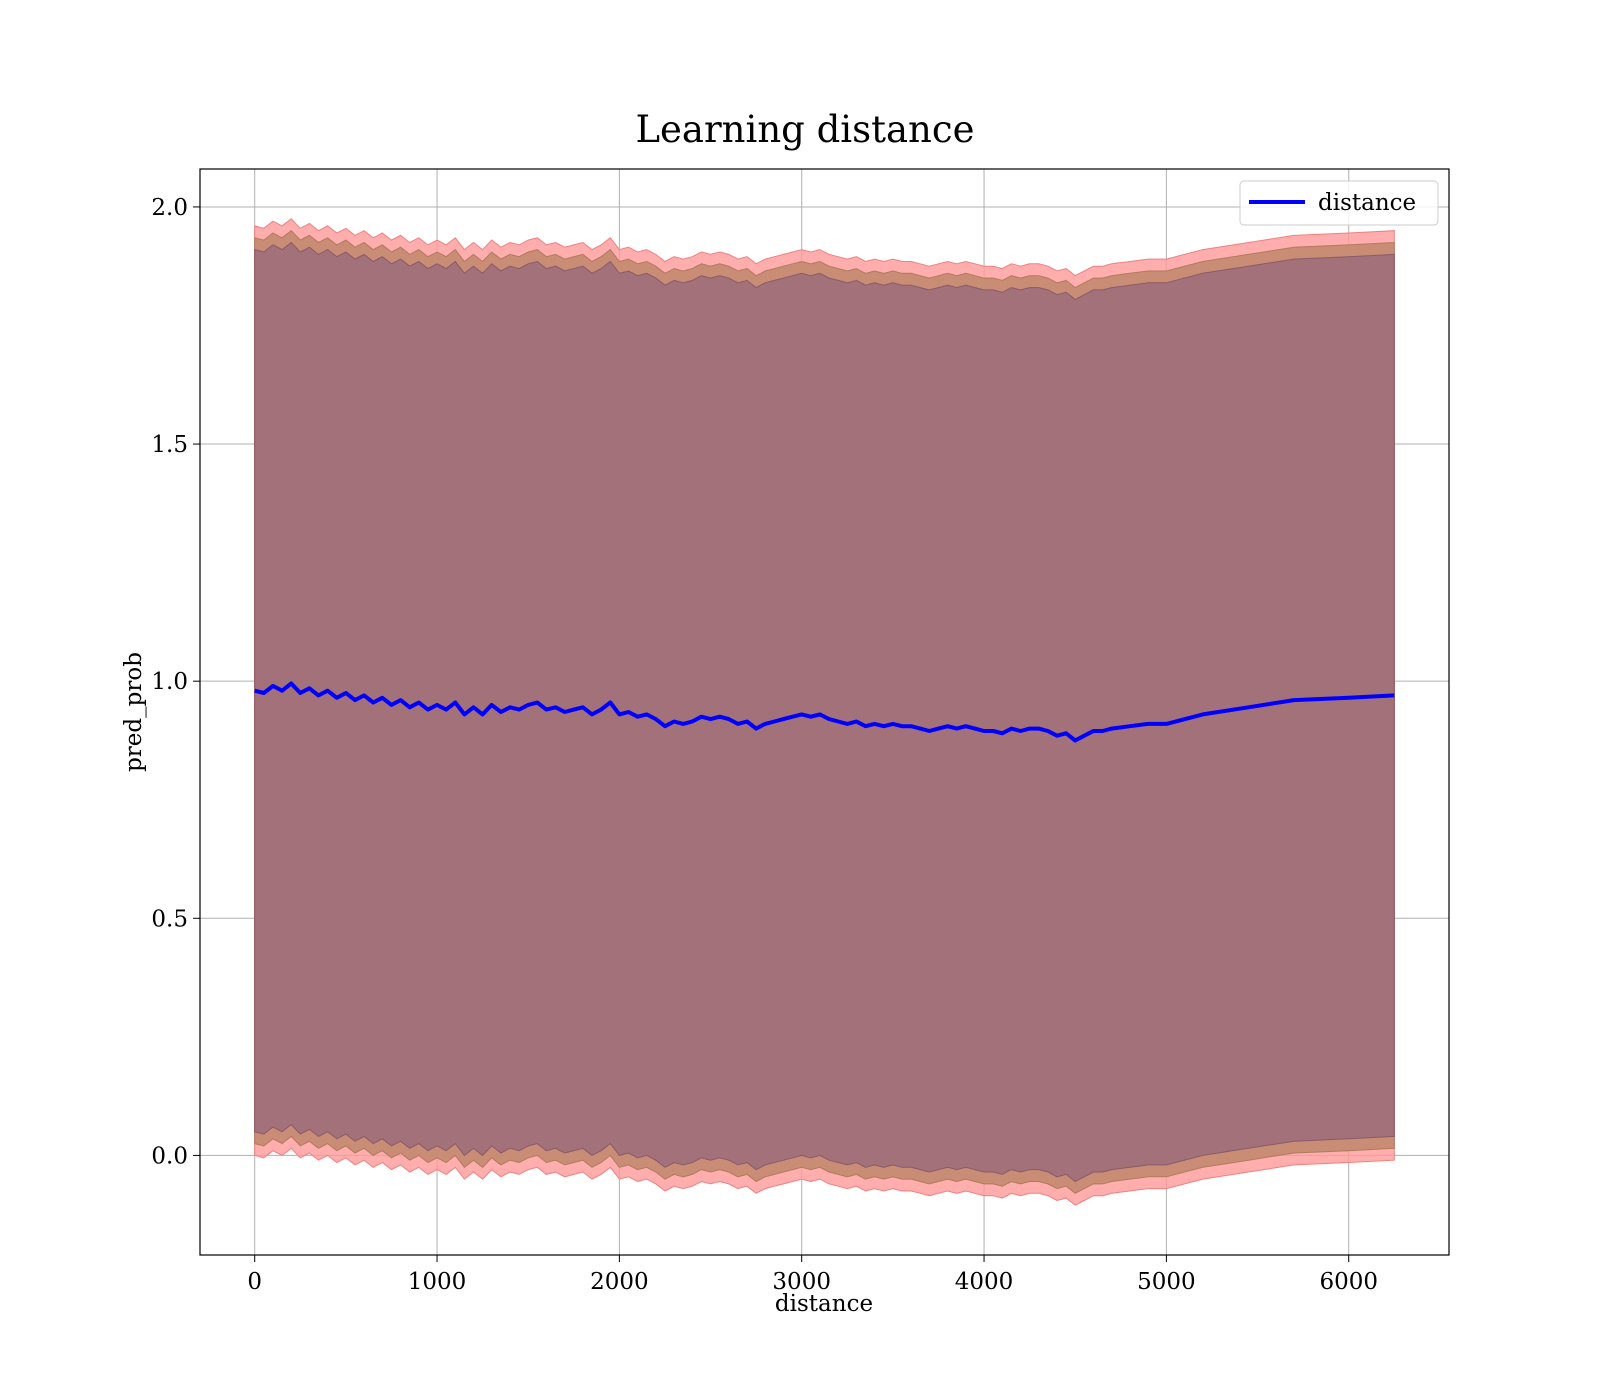 The image size is (1600, 1400). Describe the element at coordinates (801, 1282) in the screenshot. I see `x-tick-label: 3000` at that location.